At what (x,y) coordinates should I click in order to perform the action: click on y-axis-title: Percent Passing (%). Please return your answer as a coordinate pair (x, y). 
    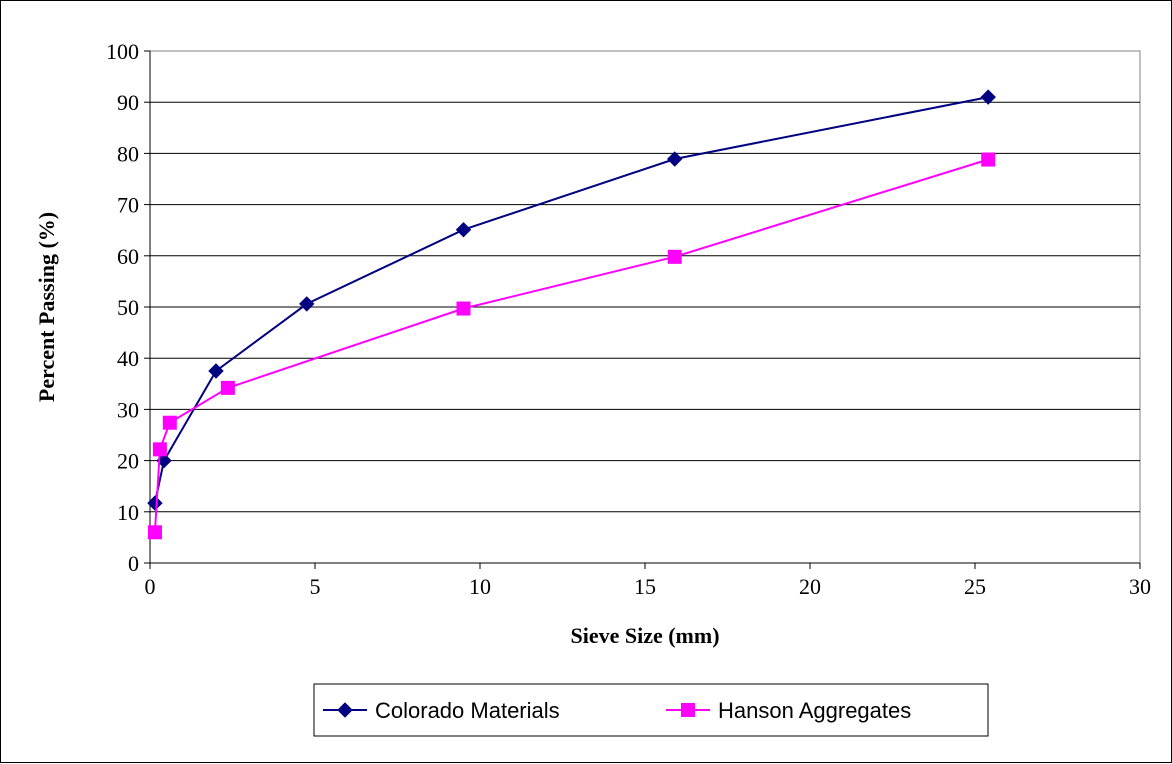
    Looking at the image, I should click on (46, 307).